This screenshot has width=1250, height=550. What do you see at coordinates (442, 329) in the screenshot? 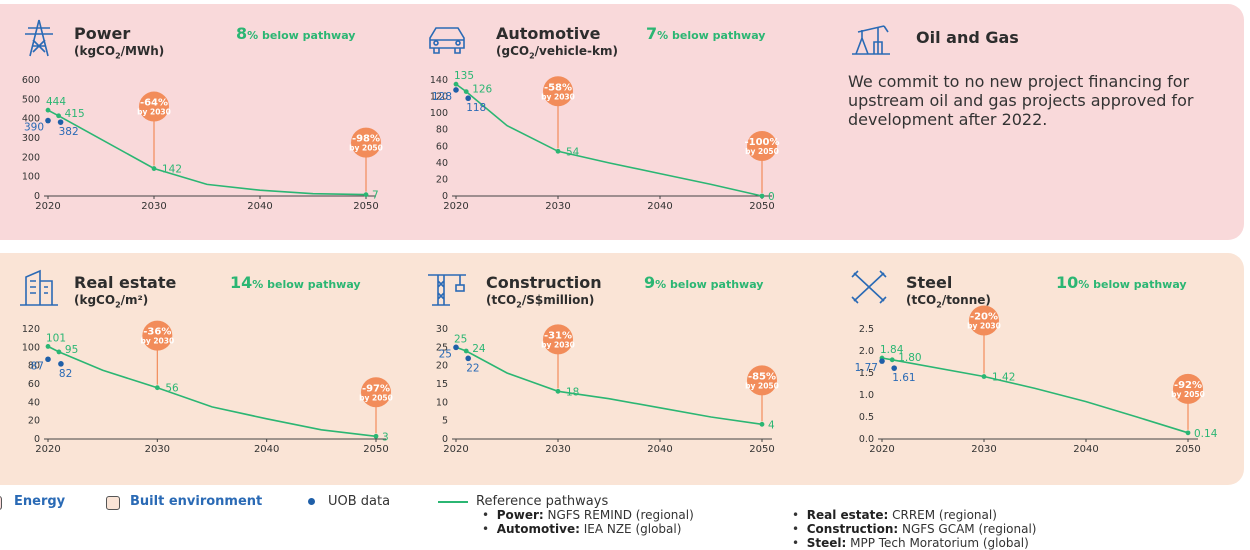
I see `y-tick-label: 30` at bounding box center [442, 329].